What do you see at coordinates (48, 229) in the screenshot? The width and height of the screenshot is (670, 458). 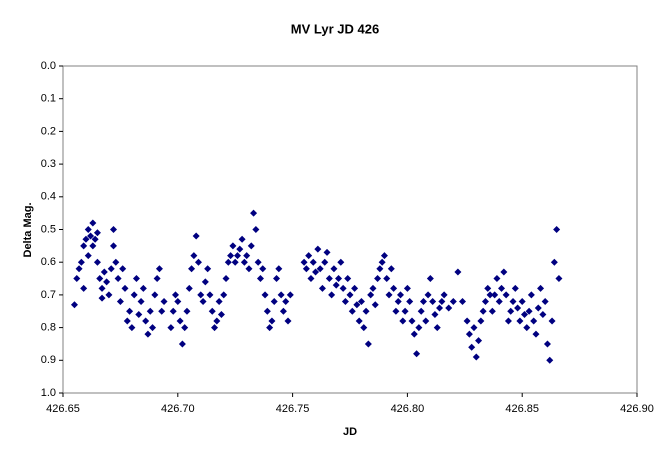 I see `y-tick-label: 0.5` at bounding box center [48, 229].